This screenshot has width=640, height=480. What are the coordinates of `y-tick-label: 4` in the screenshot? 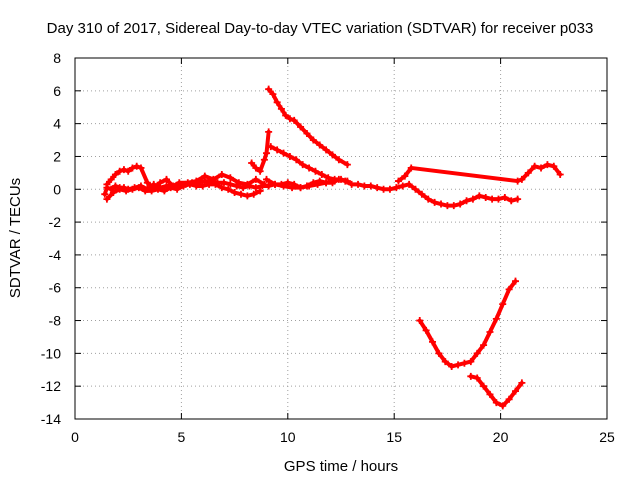 It's located at (57, 124).